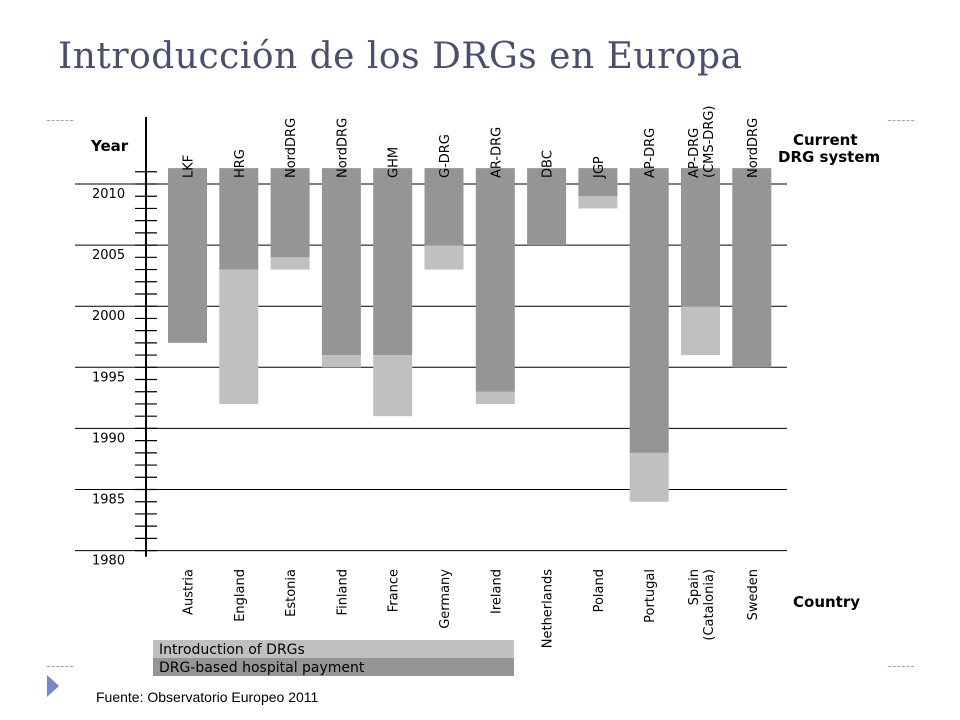 This screenshot has height=720, width=960. What do you see at coordinates (108, 255) in the screenshot?
I see `y-tick-label-2005: 2005` at bounding box center [108, 255].